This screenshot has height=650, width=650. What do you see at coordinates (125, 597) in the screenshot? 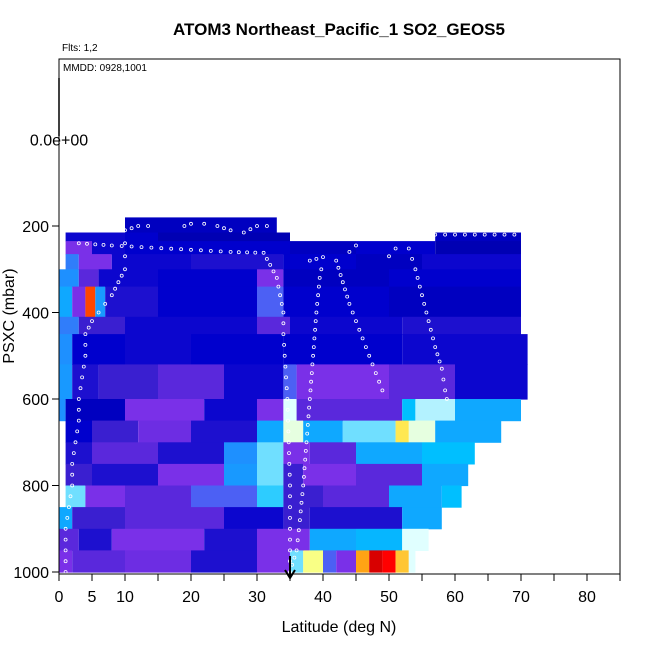
I see `x-tick-label: 10` at bounding box center [125, 597].